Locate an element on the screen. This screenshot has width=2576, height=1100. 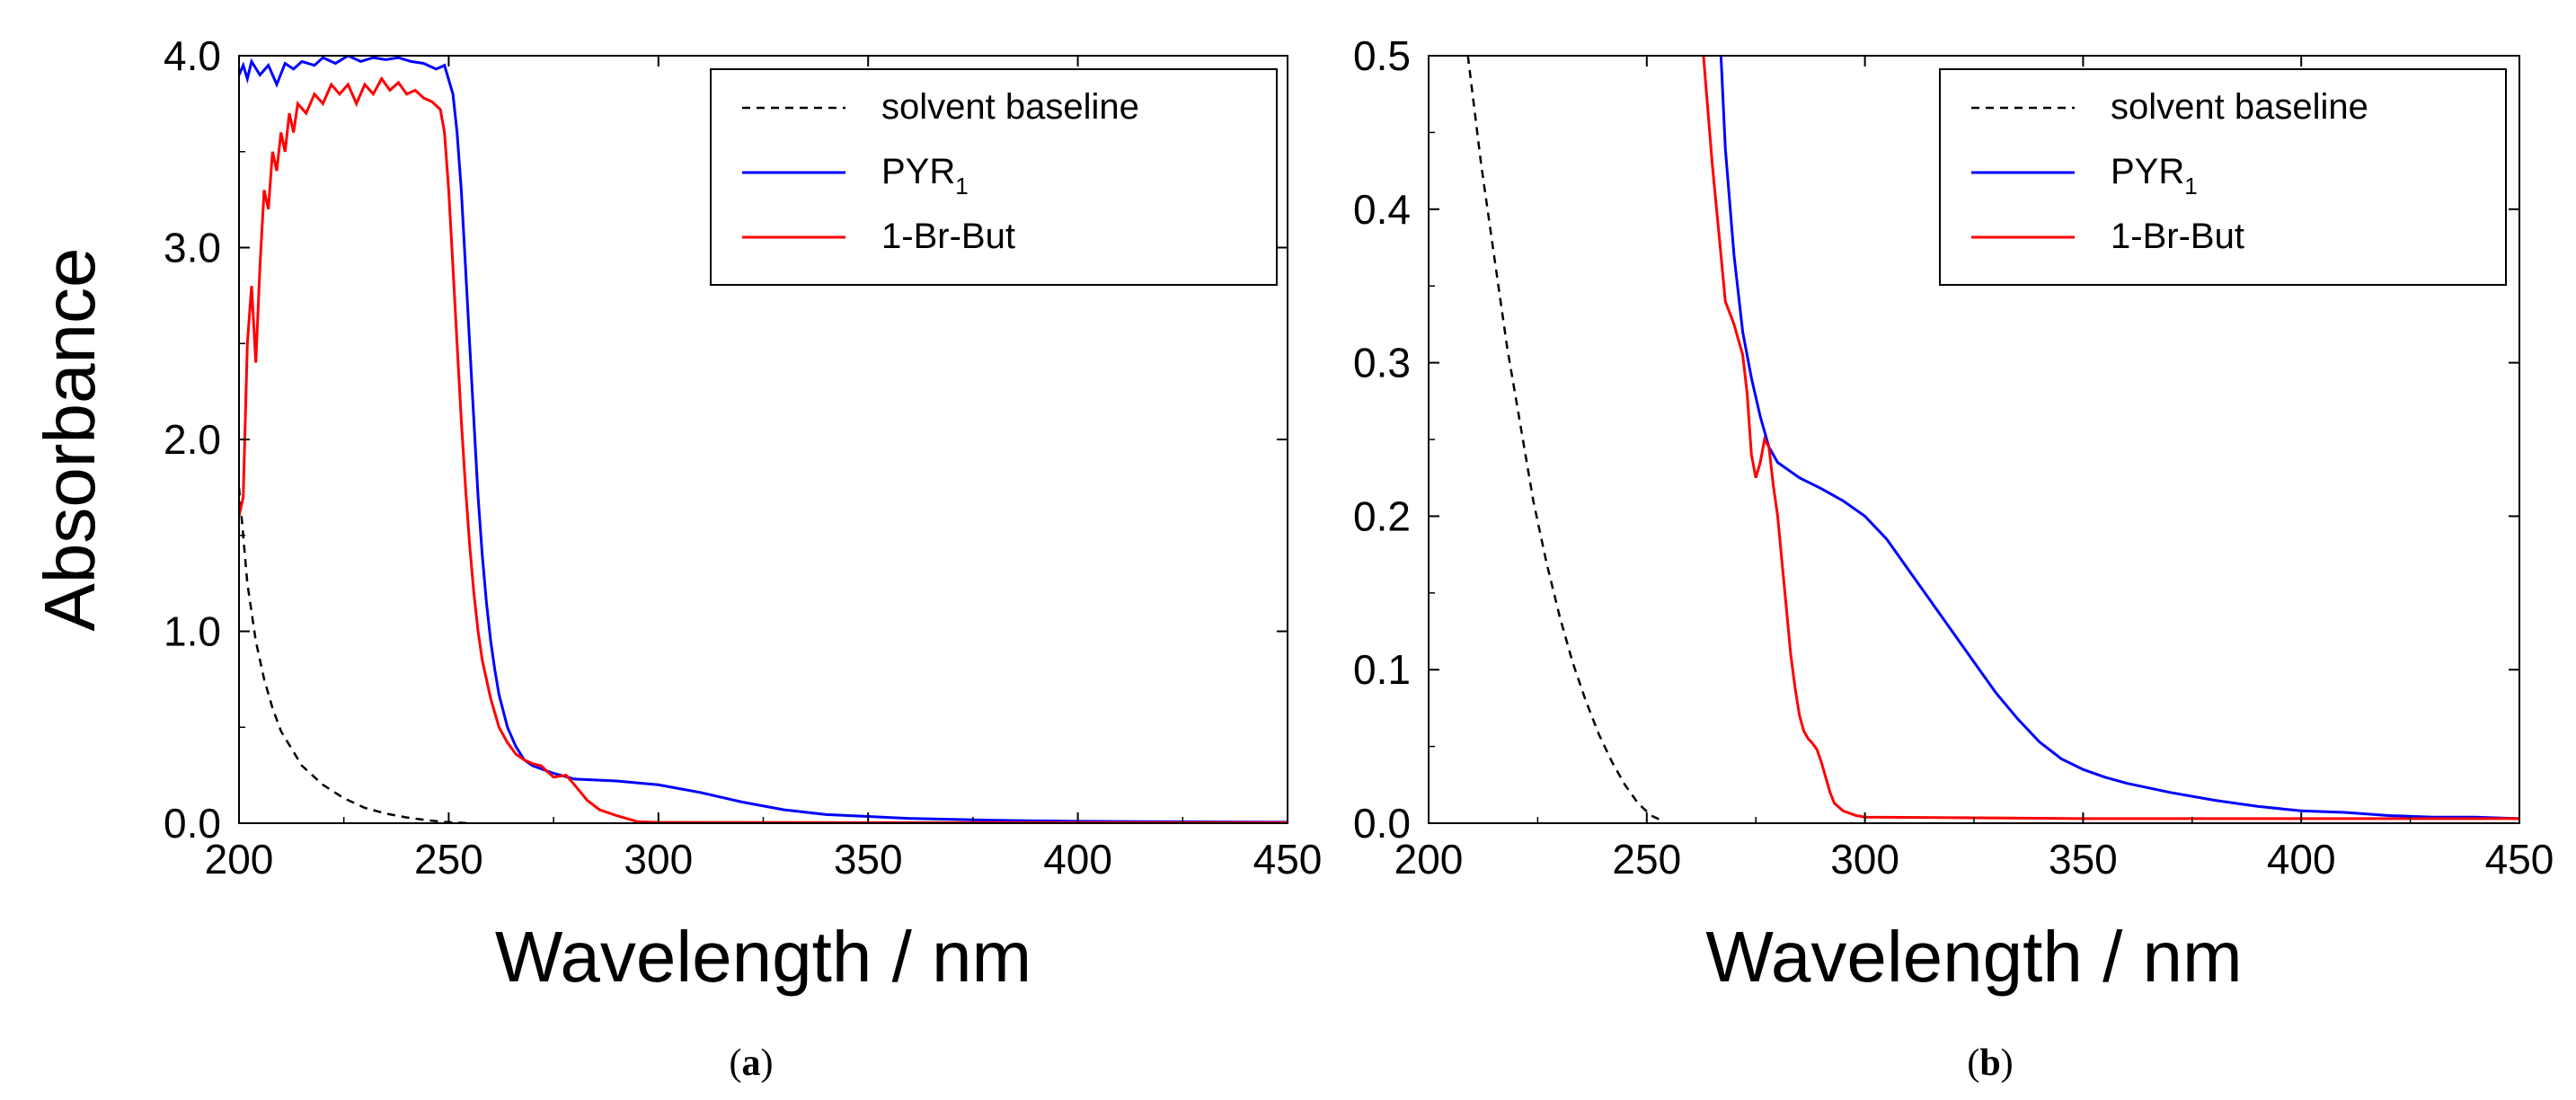
y-tick-label: 0.3 is located at coordinates (1382, 363).